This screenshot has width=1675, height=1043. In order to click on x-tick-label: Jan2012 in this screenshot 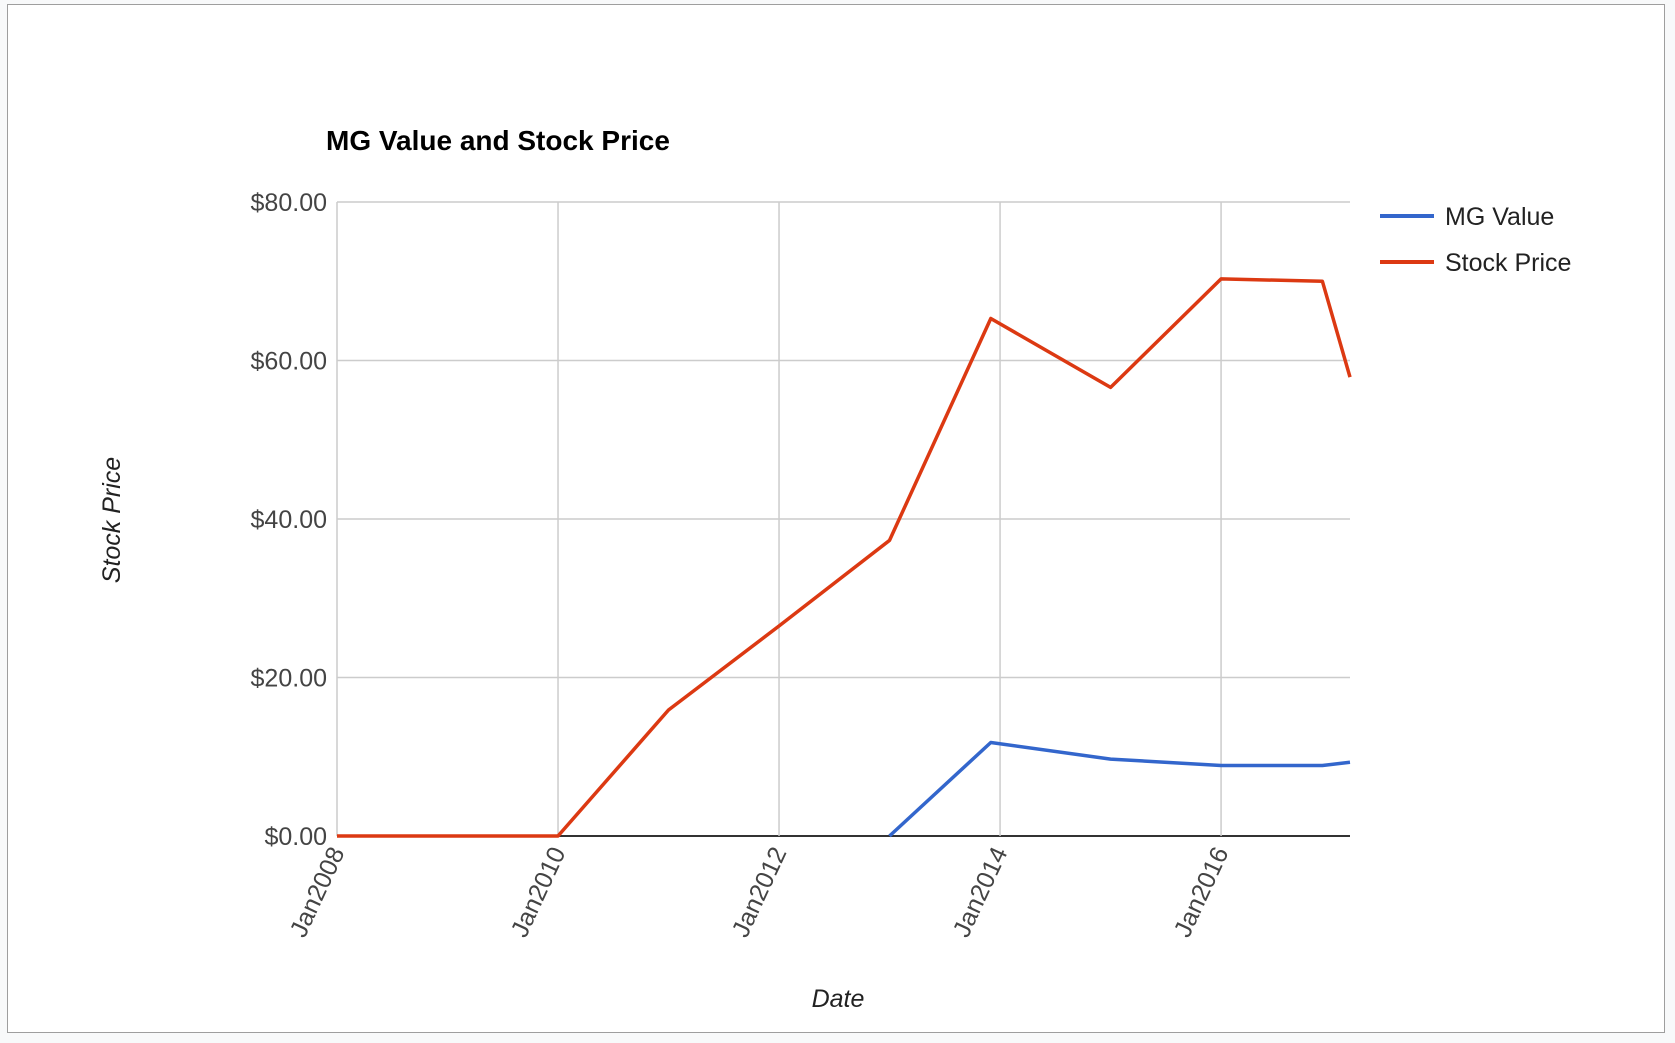, I will do `click(760, 892)`.